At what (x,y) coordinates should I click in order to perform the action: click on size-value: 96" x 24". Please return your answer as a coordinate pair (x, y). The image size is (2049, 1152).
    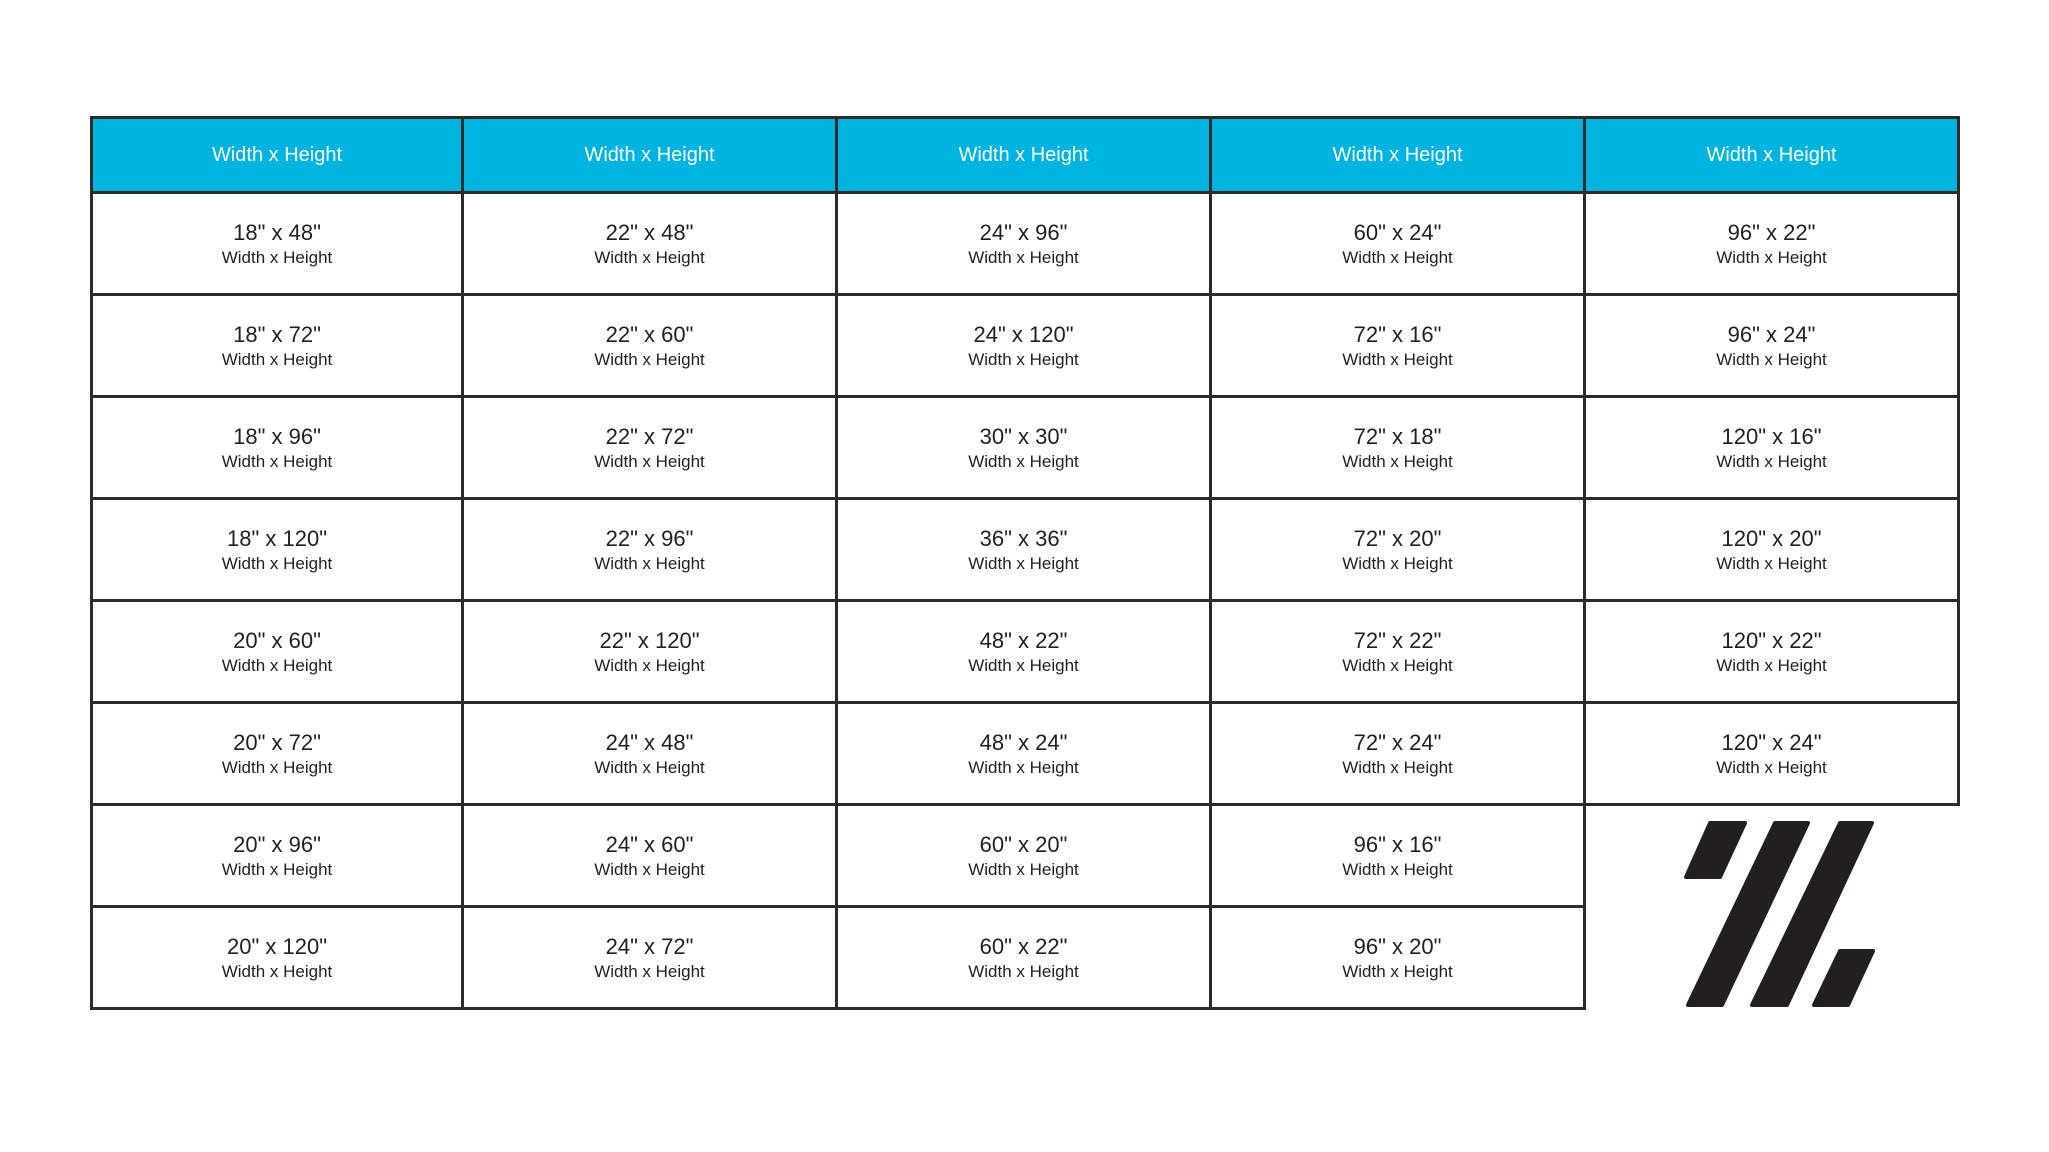
    Looking at the image, I should click on (1771, 334).